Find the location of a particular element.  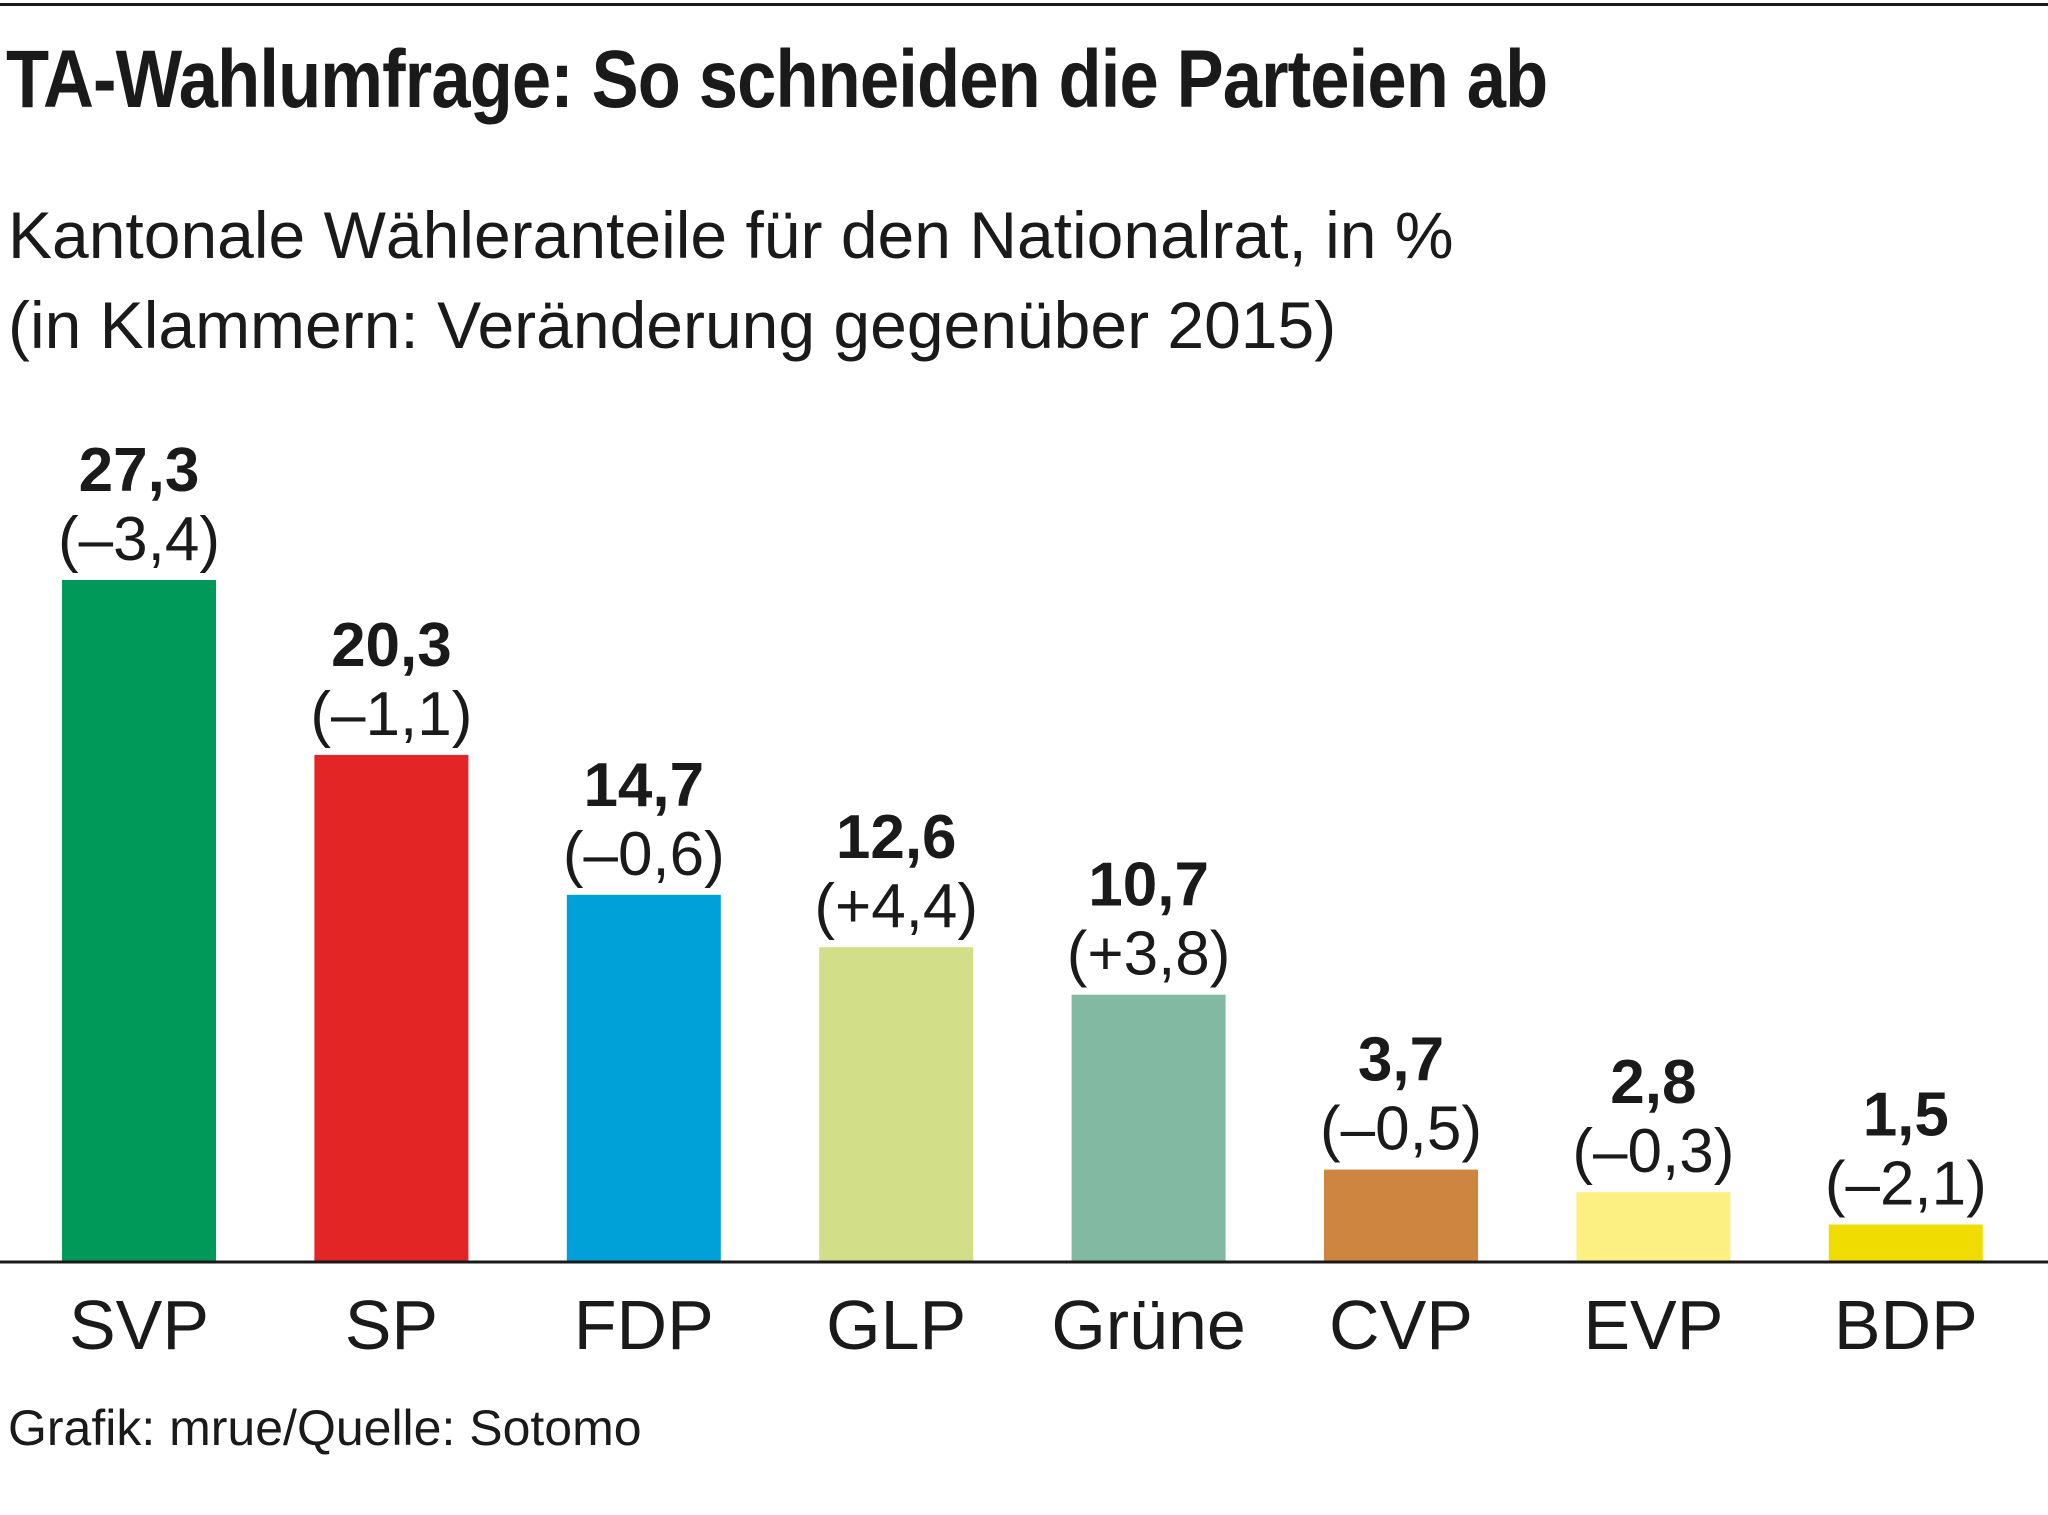

value-label-glp: 12,6 is located at coordinates (896, 837).